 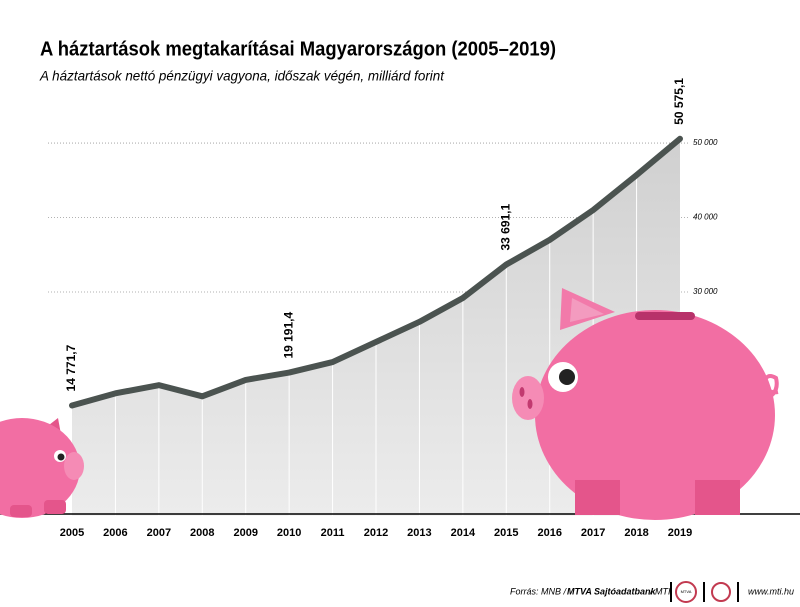 I want to click on x-tick-label: 2009, so click(x=245, y=533).